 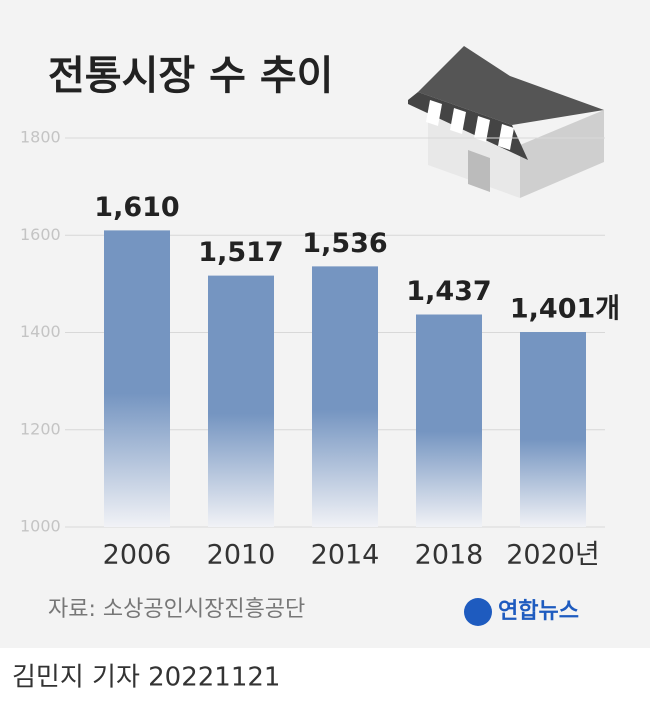 What do you see at coordinates (40, 234) in the screenshot?
I see `y-tick-label: 1600` at bounding box center [40, 234].